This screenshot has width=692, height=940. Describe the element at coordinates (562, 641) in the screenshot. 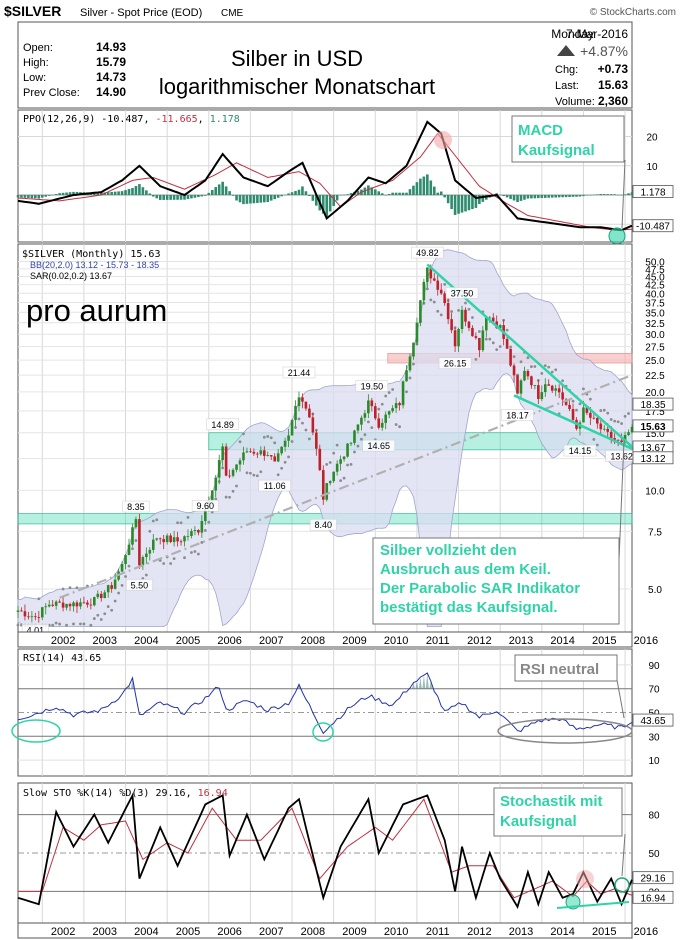

I see `x-tick-2014: 2014` at that location.